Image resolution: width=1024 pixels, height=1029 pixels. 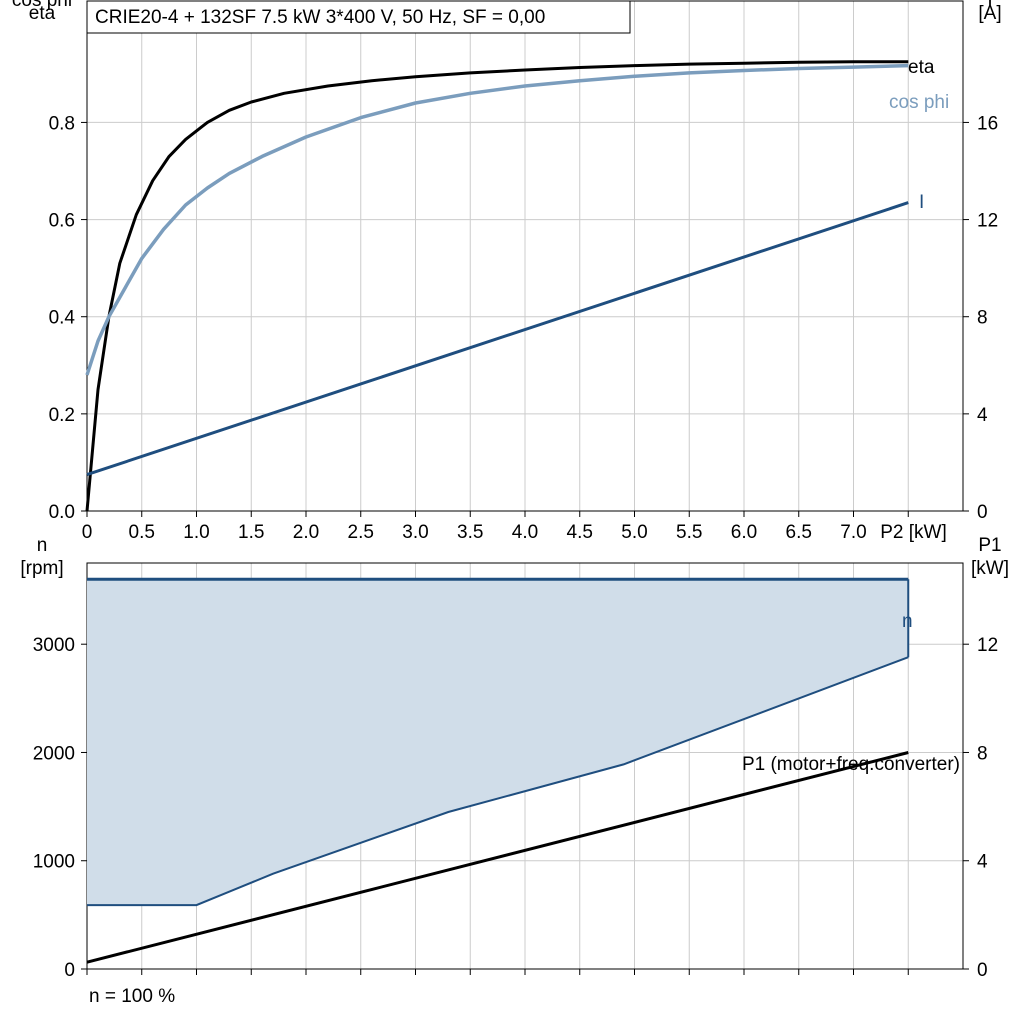 I want to click on x-axis-label: P2 [kW], so click(x=913, y=532).